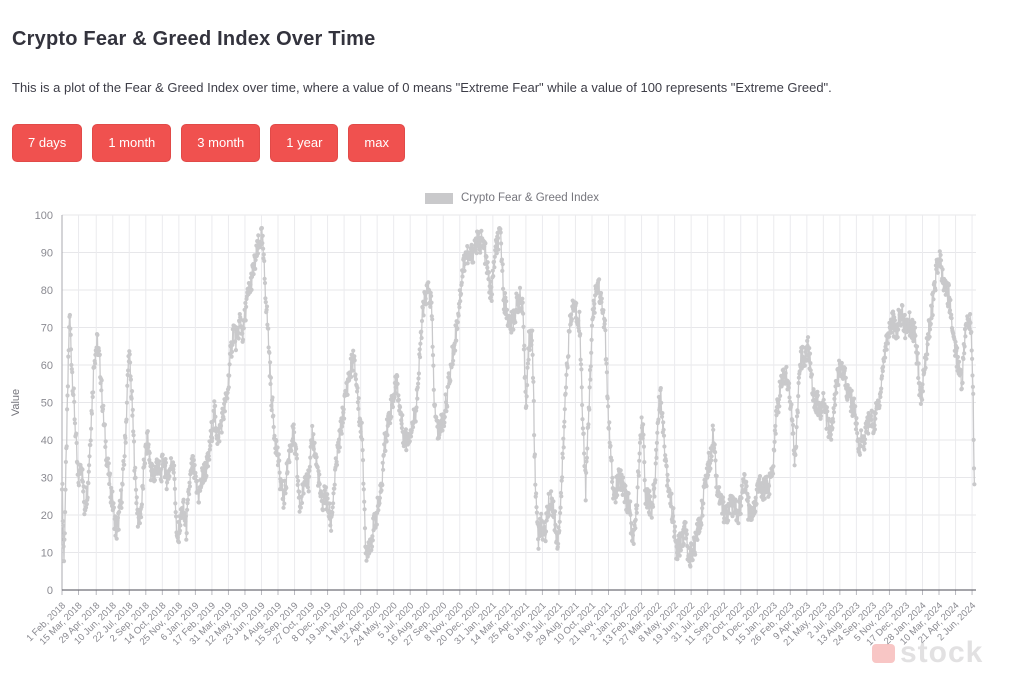 Image resolution: width=1024 pixels, height=683 pixels. I want to click on y-tick-label: 10, so click(47, 554).